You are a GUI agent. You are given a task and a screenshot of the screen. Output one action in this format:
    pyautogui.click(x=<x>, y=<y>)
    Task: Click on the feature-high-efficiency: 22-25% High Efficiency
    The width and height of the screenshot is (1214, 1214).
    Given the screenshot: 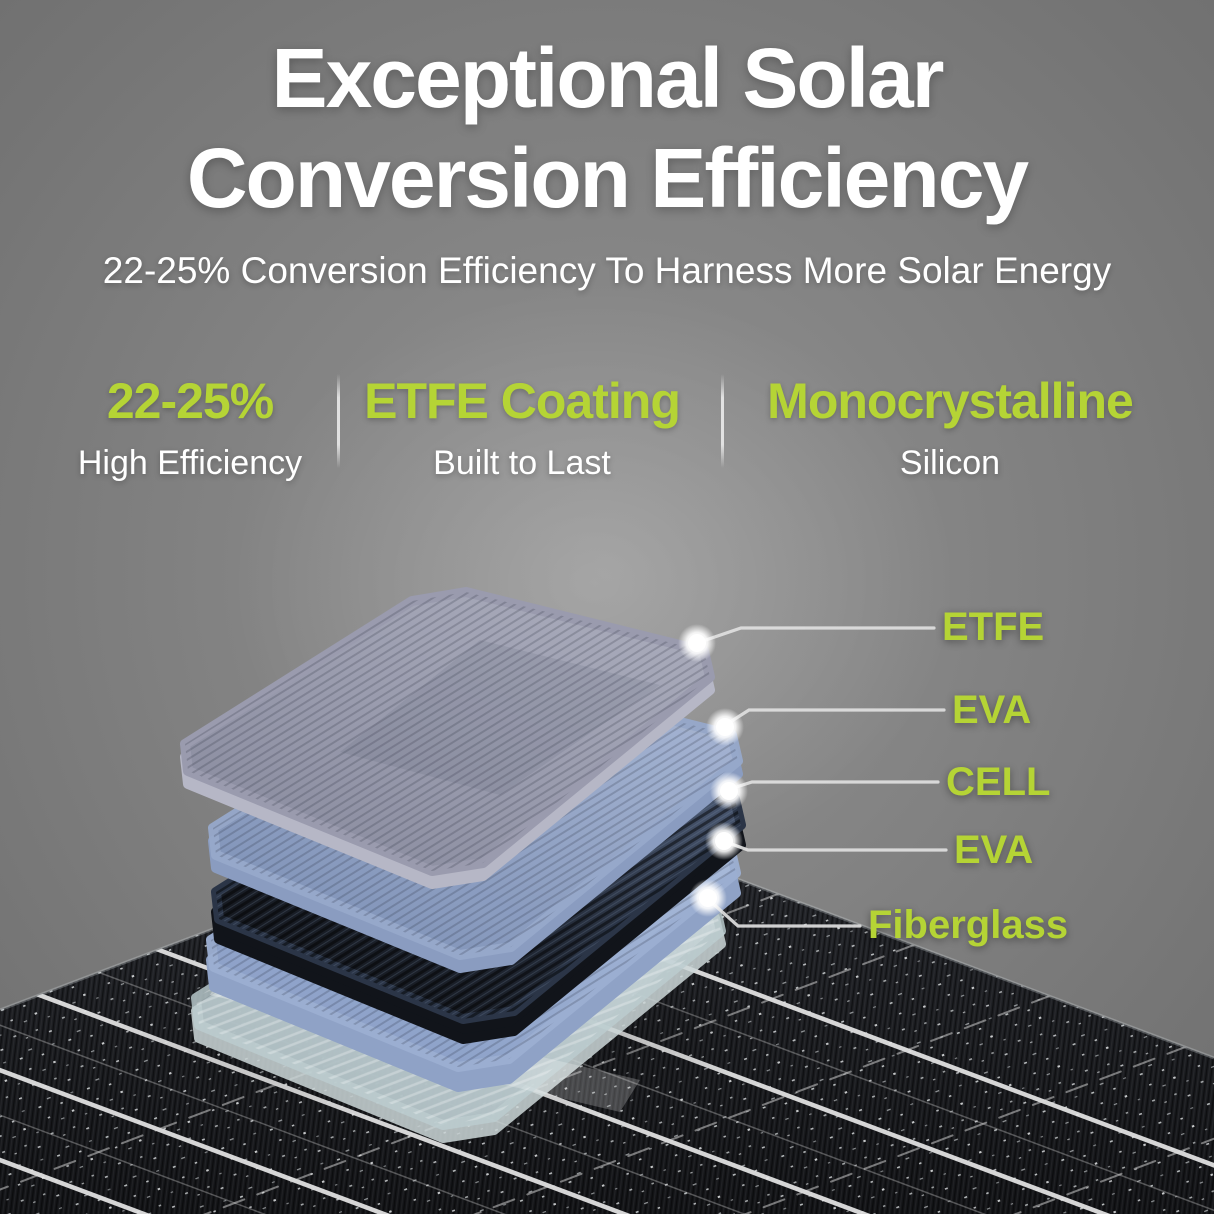 What is the action you would take?
    pyautogui.click(x=190, y=427)
    